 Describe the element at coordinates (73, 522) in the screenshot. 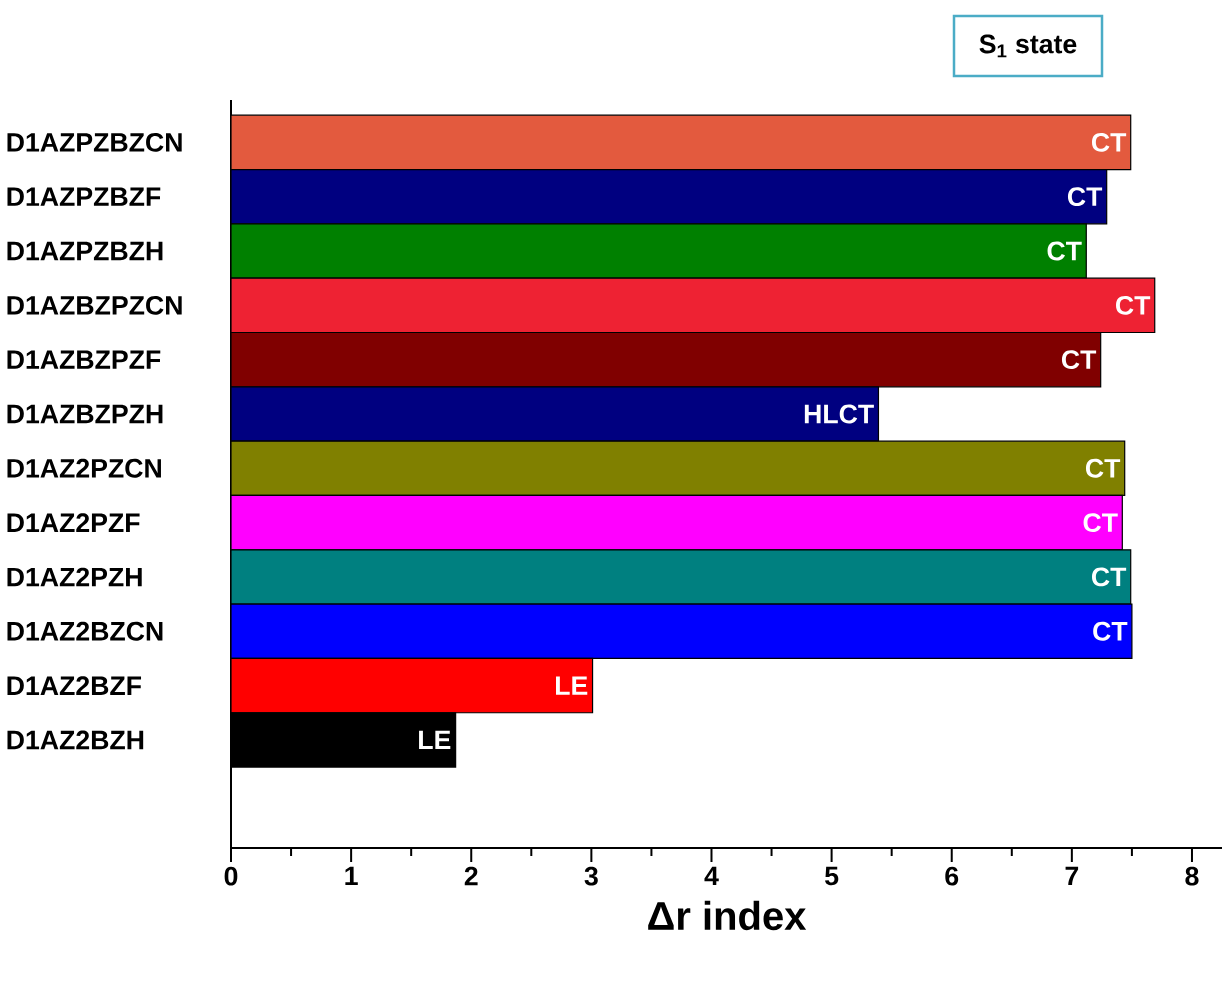

I see `y-tick-label: D1AZ2PZF` at that location.